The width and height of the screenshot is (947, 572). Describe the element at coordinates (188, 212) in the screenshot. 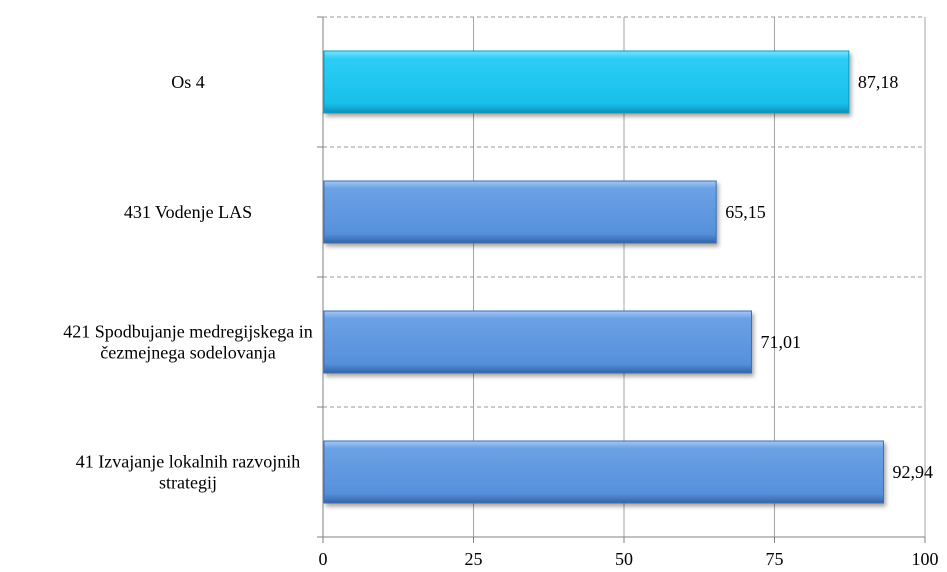

I see `category-label: 431 Vodenje LAS` at that location.